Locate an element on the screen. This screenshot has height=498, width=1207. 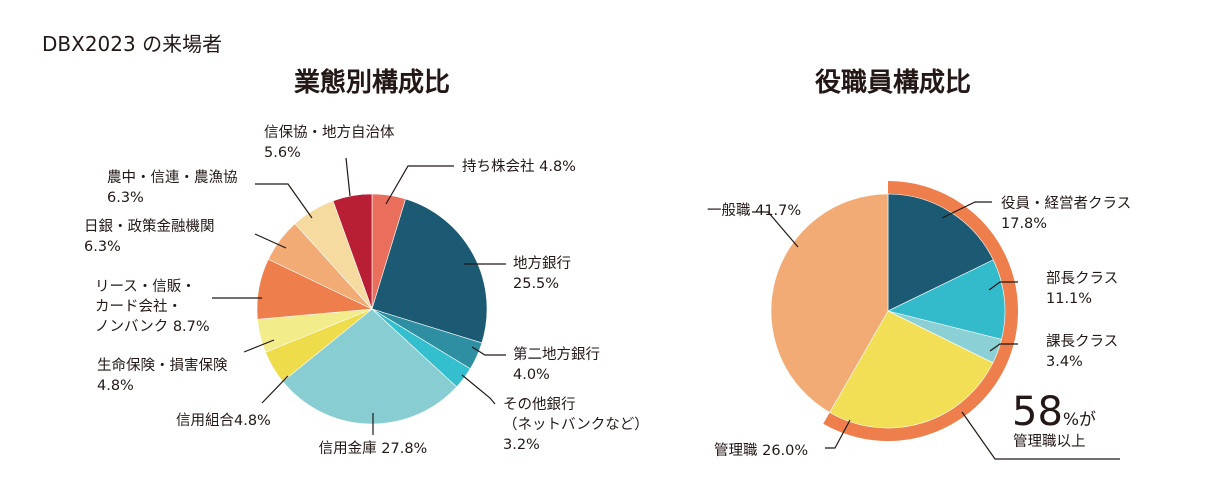
pie-slice-ippan is located at coordinates (829, 303).